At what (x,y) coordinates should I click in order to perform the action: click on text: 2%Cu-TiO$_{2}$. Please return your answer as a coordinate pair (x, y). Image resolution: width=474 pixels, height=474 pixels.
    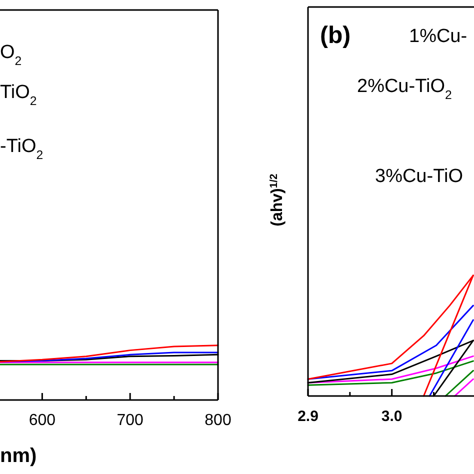
    Looking at the image, I should click on (404, 89).